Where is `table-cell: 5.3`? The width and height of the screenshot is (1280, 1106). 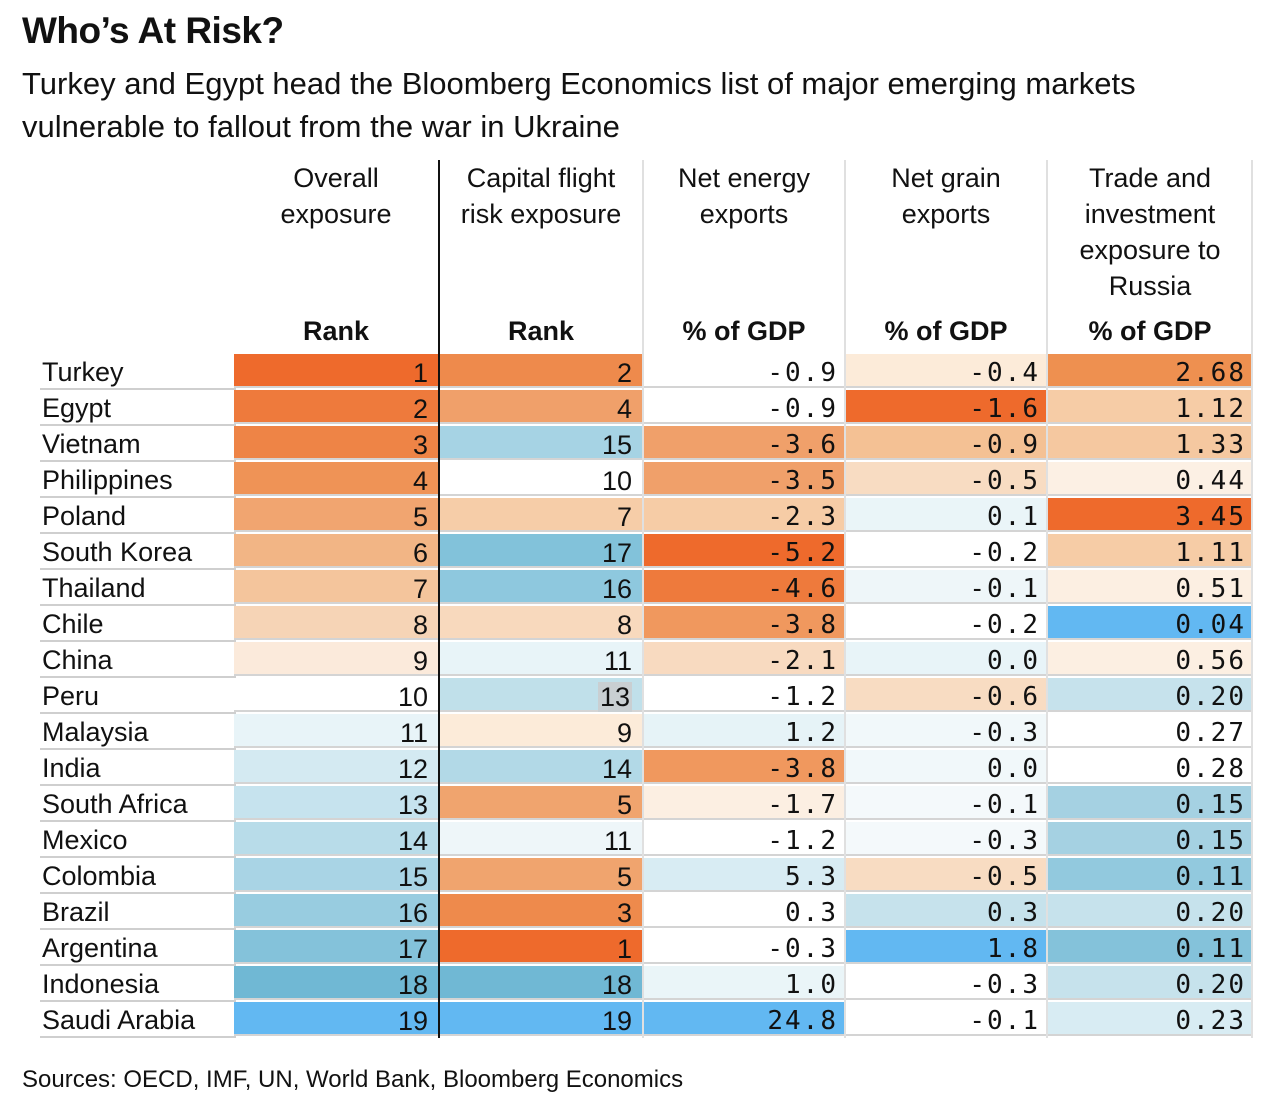 table-cell: 5.3 is located at coordinates (744, 875).